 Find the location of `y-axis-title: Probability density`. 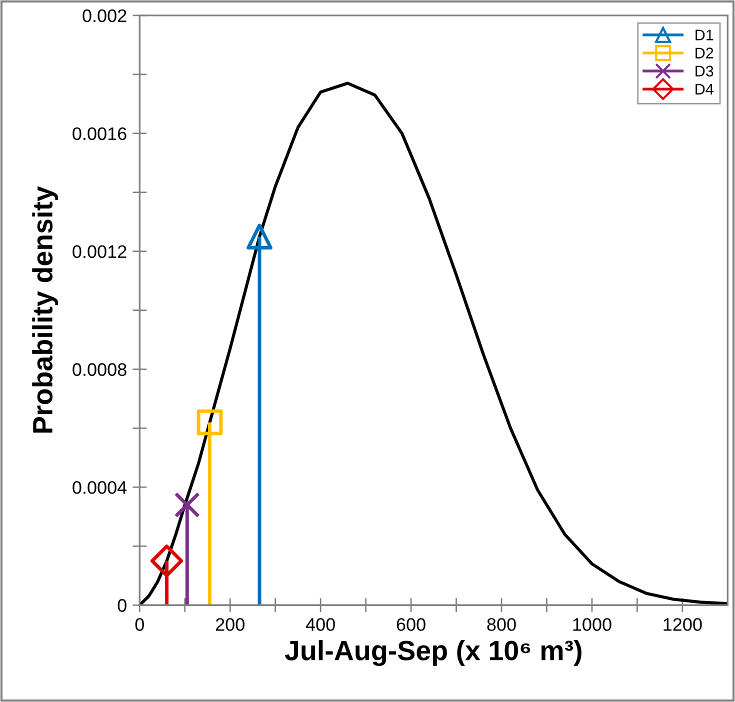

y-axis-title: Probability density is located at coordinates (45, 309).